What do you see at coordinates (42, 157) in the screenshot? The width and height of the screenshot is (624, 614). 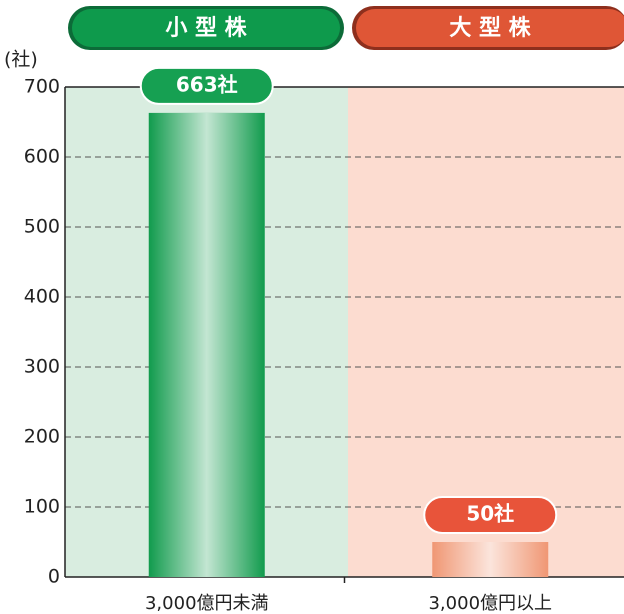 I see `y-tick-label: 600` at bounding box center [42, 157].